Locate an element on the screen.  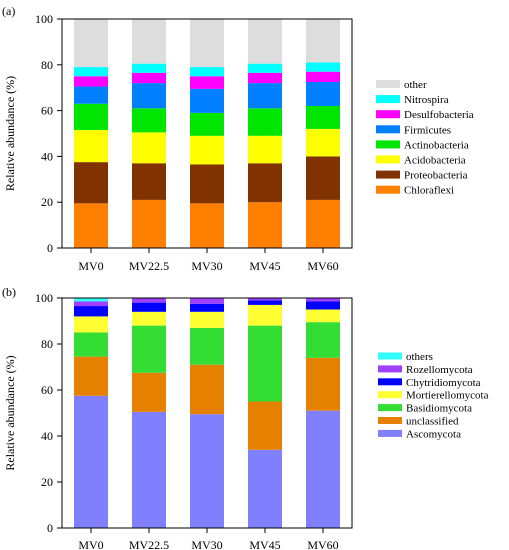
legend-label: Proteobacteria is located at coordinates (436, 176).